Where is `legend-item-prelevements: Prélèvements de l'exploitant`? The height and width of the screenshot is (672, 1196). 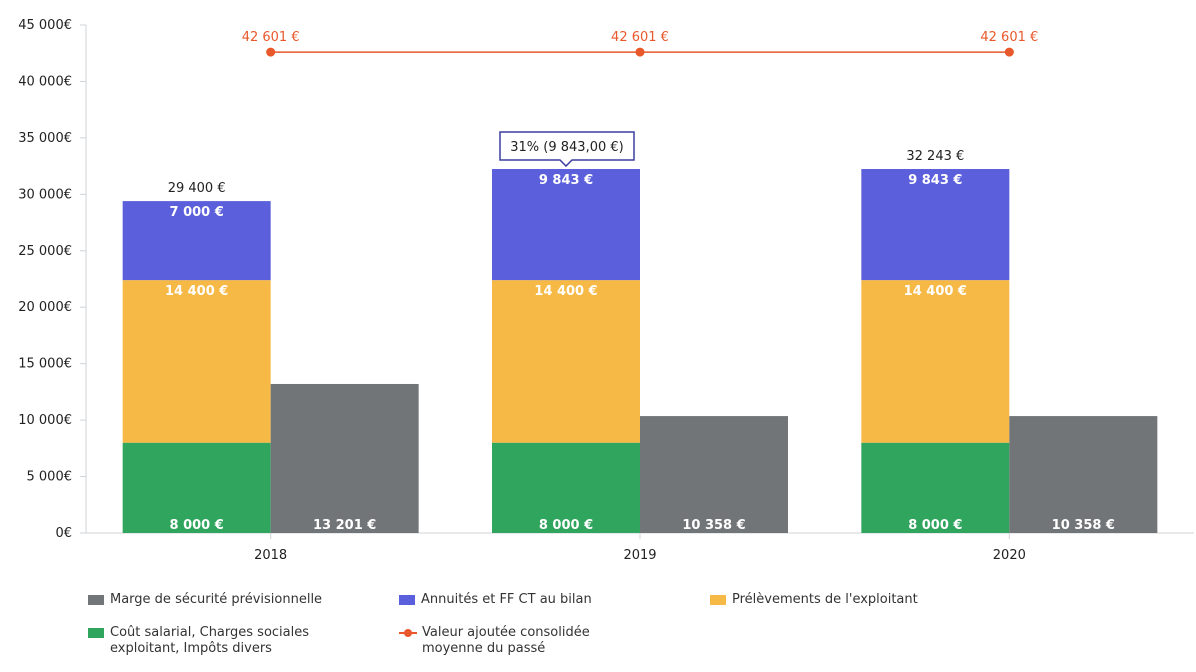 legend-item-prelevements: Prélèvements de l'exploitant is located at coordinates (814, 600).